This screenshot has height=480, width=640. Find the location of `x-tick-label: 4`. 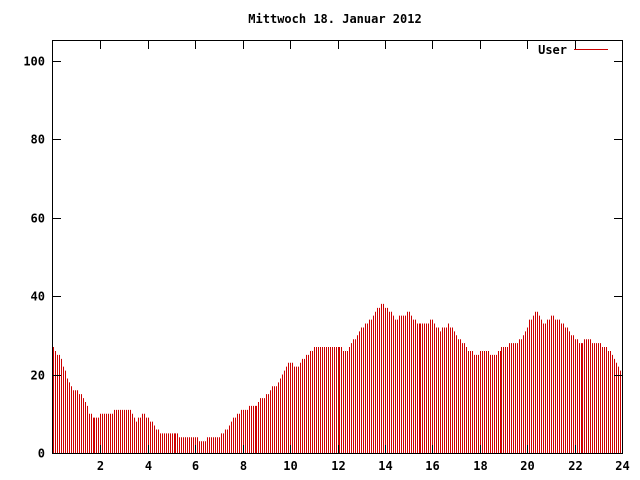

x-tick-label: 4 is located at coordinates (148, 466).